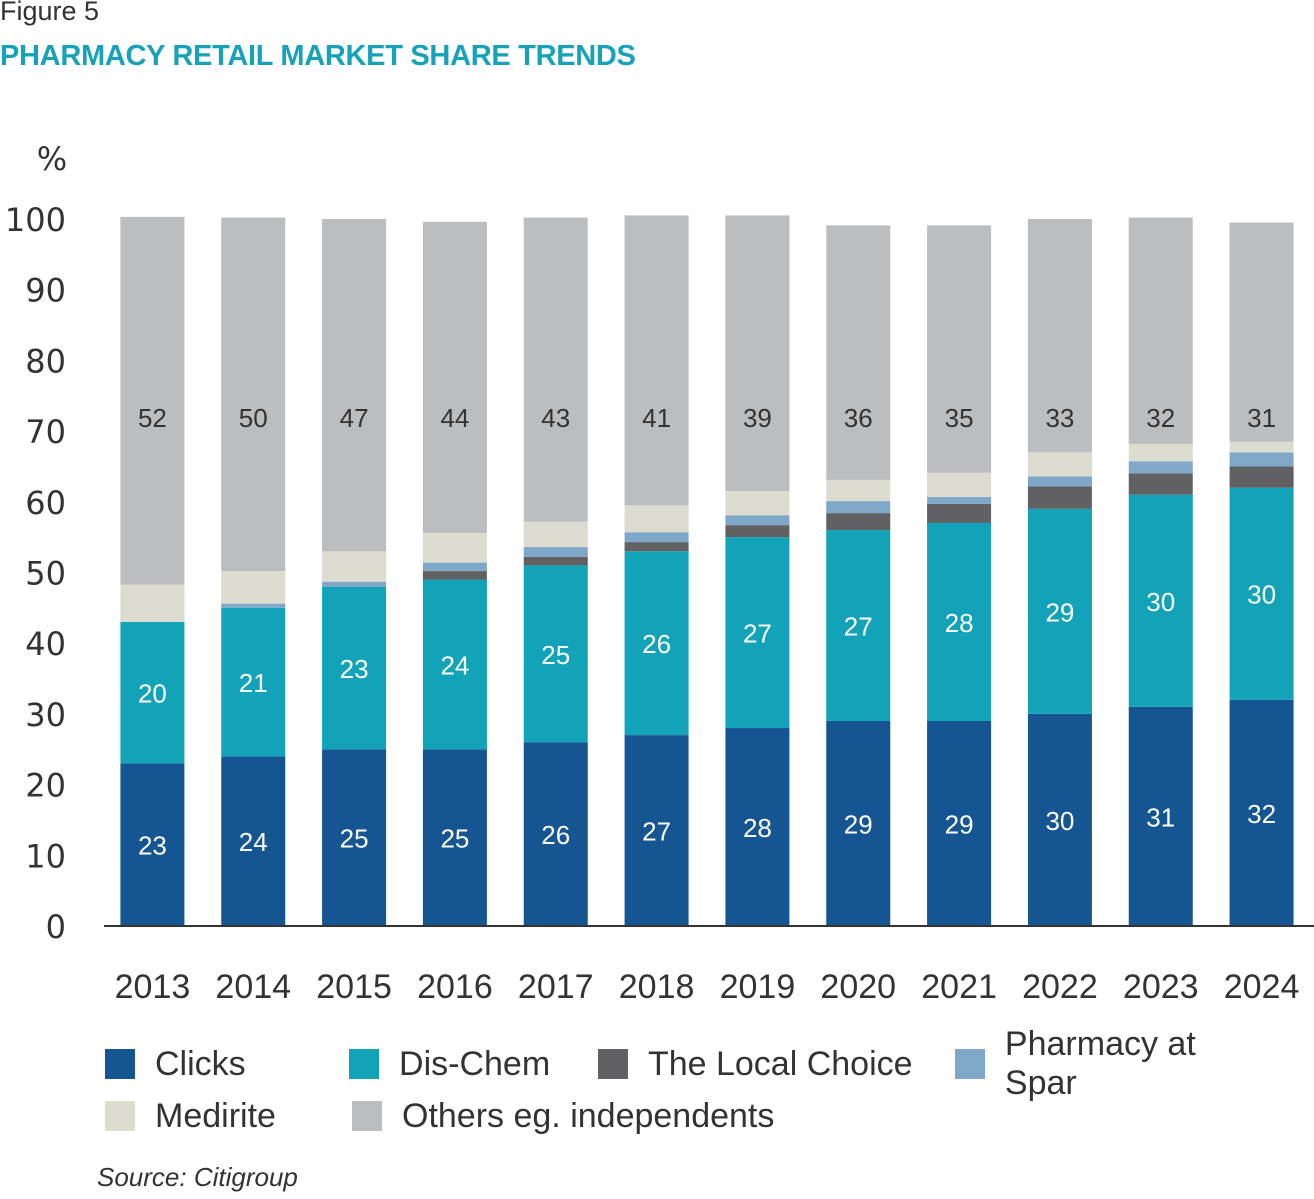  What do you see at coordinates (612, 1064) in the screenshot?
I see `legend-swatch-the-local-choice` at bounding box center [612, 1064].